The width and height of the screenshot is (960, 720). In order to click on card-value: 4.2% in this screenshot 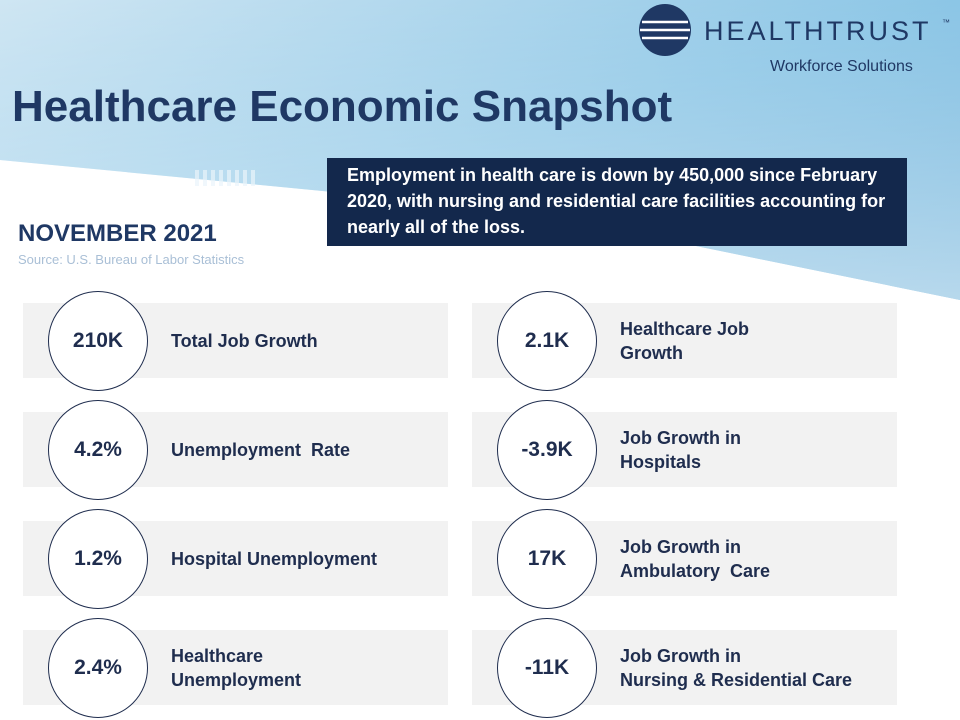, I will do `click(98, 449)`.